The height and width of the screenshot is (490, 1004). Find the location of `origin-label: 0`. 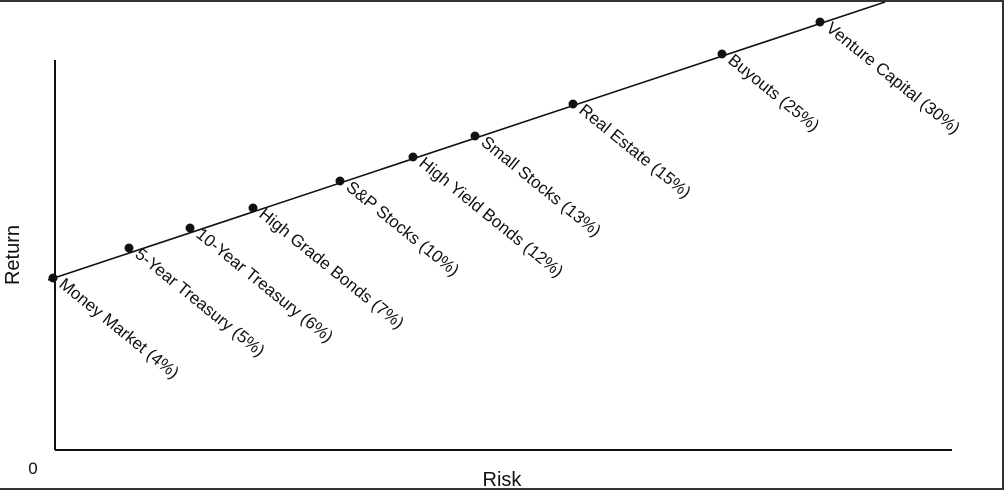

origin-label: 0 is located at coordinates (32, 468).